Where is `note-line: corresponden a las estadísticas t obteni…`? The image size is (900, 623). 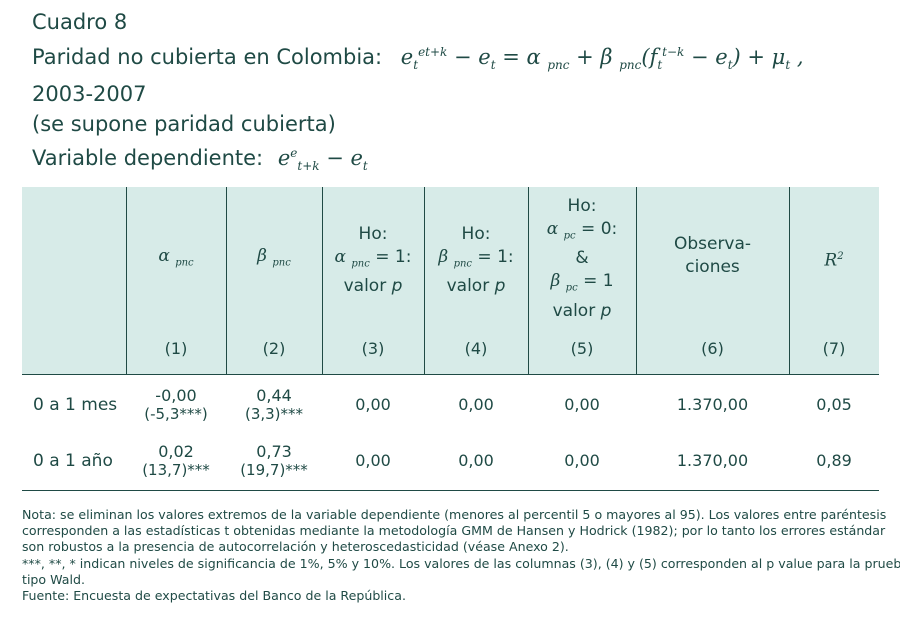 note-line: corresponden a las estadísticas t obteni… is located at coordinates (454, 531).